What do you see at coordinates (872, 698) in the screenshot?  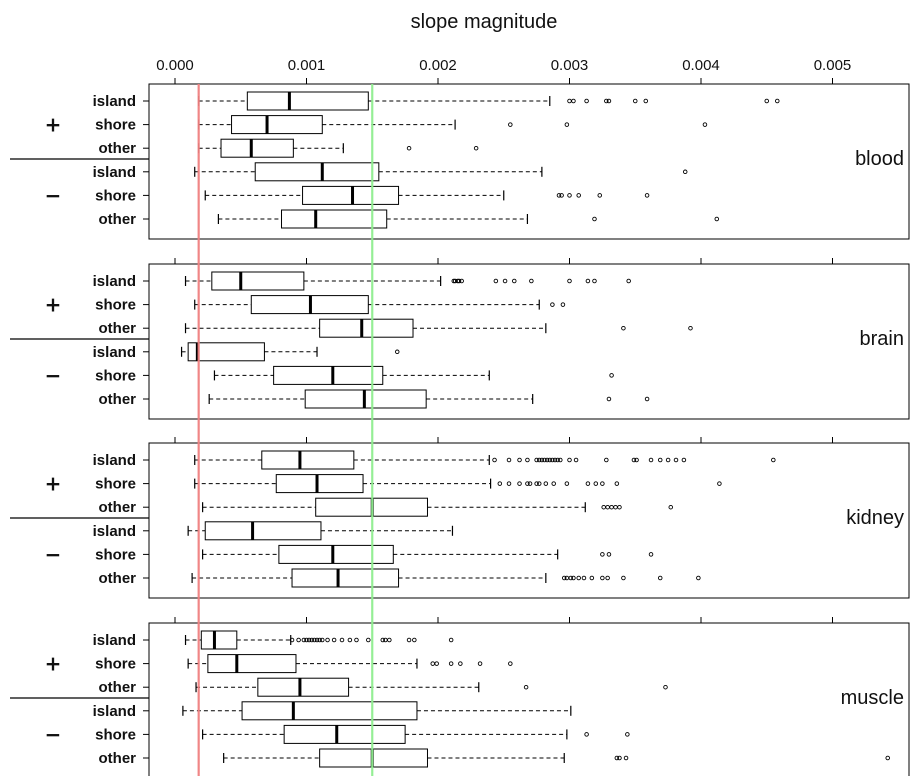 I see `panel-label: muscle` at bounding box center [872, 698].